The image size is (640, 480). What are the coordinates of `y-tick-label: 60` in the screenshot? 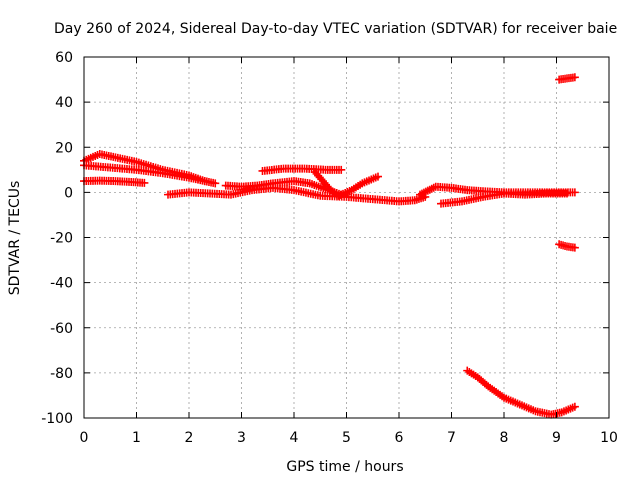 It's located at (64, 58).